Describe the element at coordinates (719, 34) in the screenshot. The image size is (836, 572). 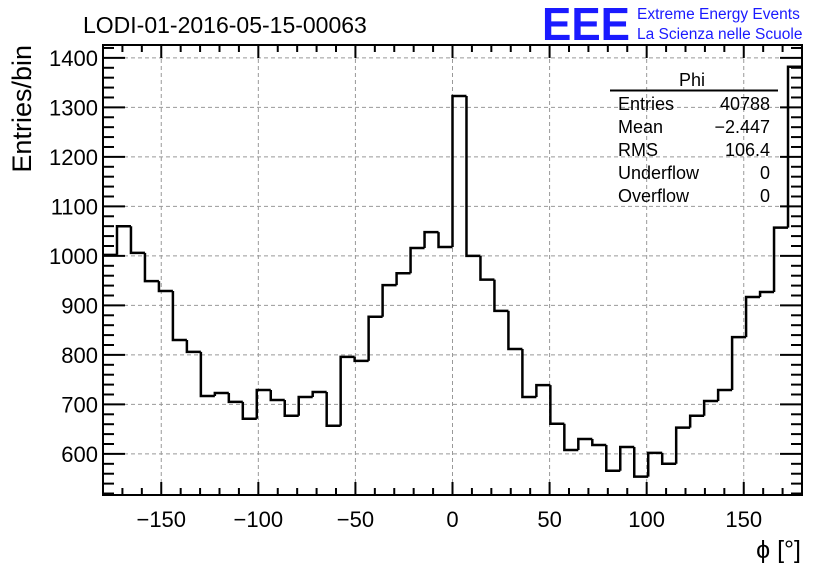
I see `logo-line2: La Scienza nelle Scuole` at that location.